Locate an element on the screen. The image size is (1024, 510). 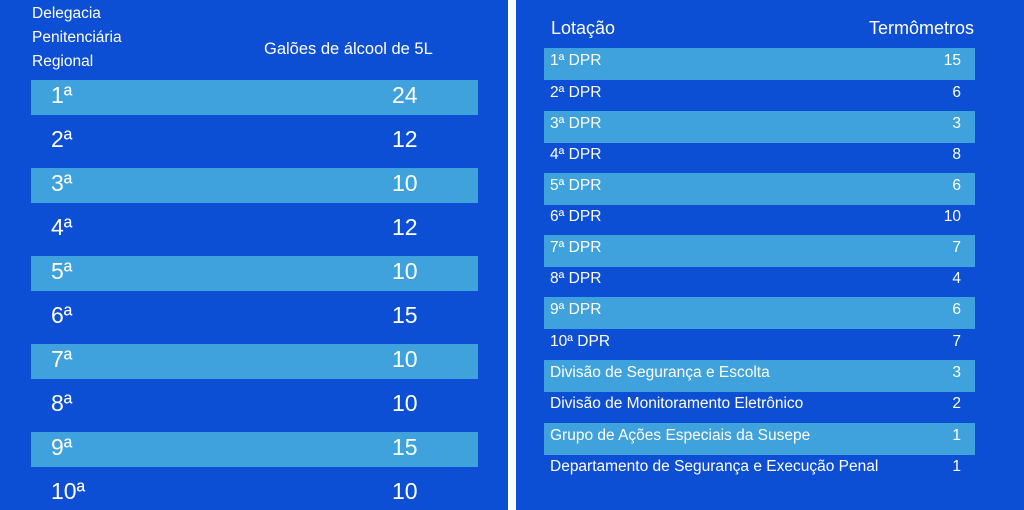
table-row: 2ª DPR 6 is located at coordinates (759, 96).